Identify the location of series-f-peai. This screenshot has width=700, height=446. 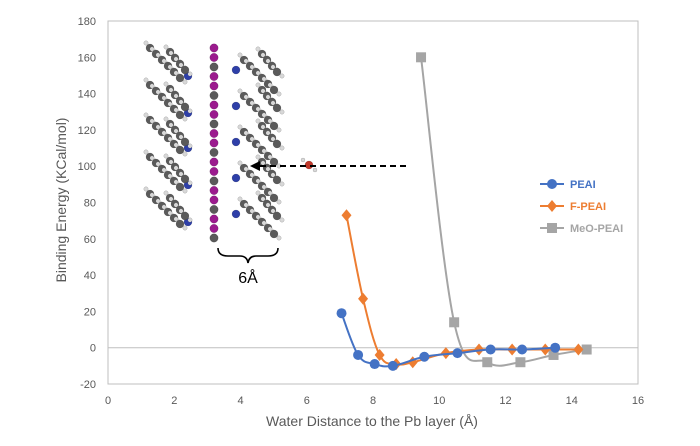
(462, 290).